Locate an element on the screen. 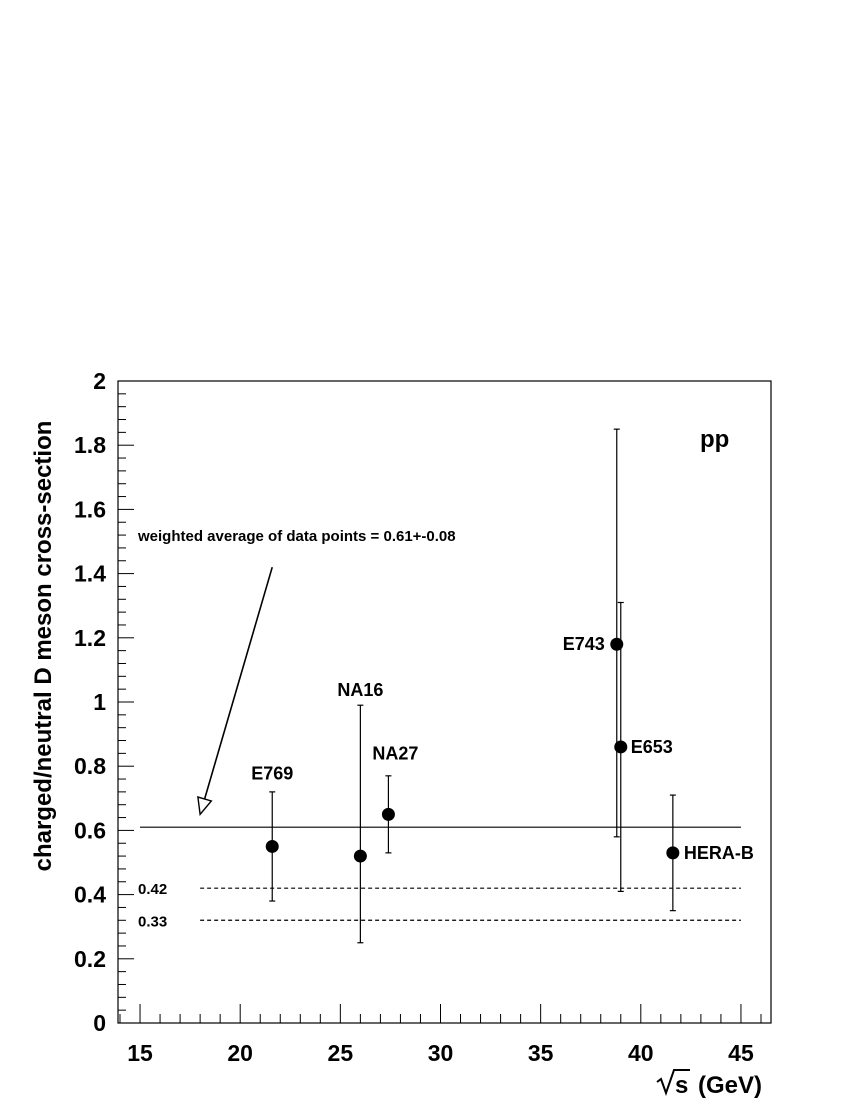  data-point-group: E743 is located at coordinates (593, 633).